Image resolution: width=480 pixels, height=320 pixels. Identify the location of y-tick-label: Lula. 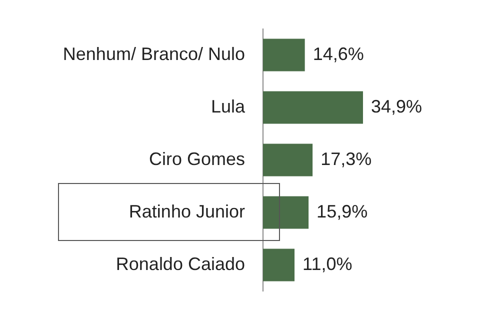
(228, 106).